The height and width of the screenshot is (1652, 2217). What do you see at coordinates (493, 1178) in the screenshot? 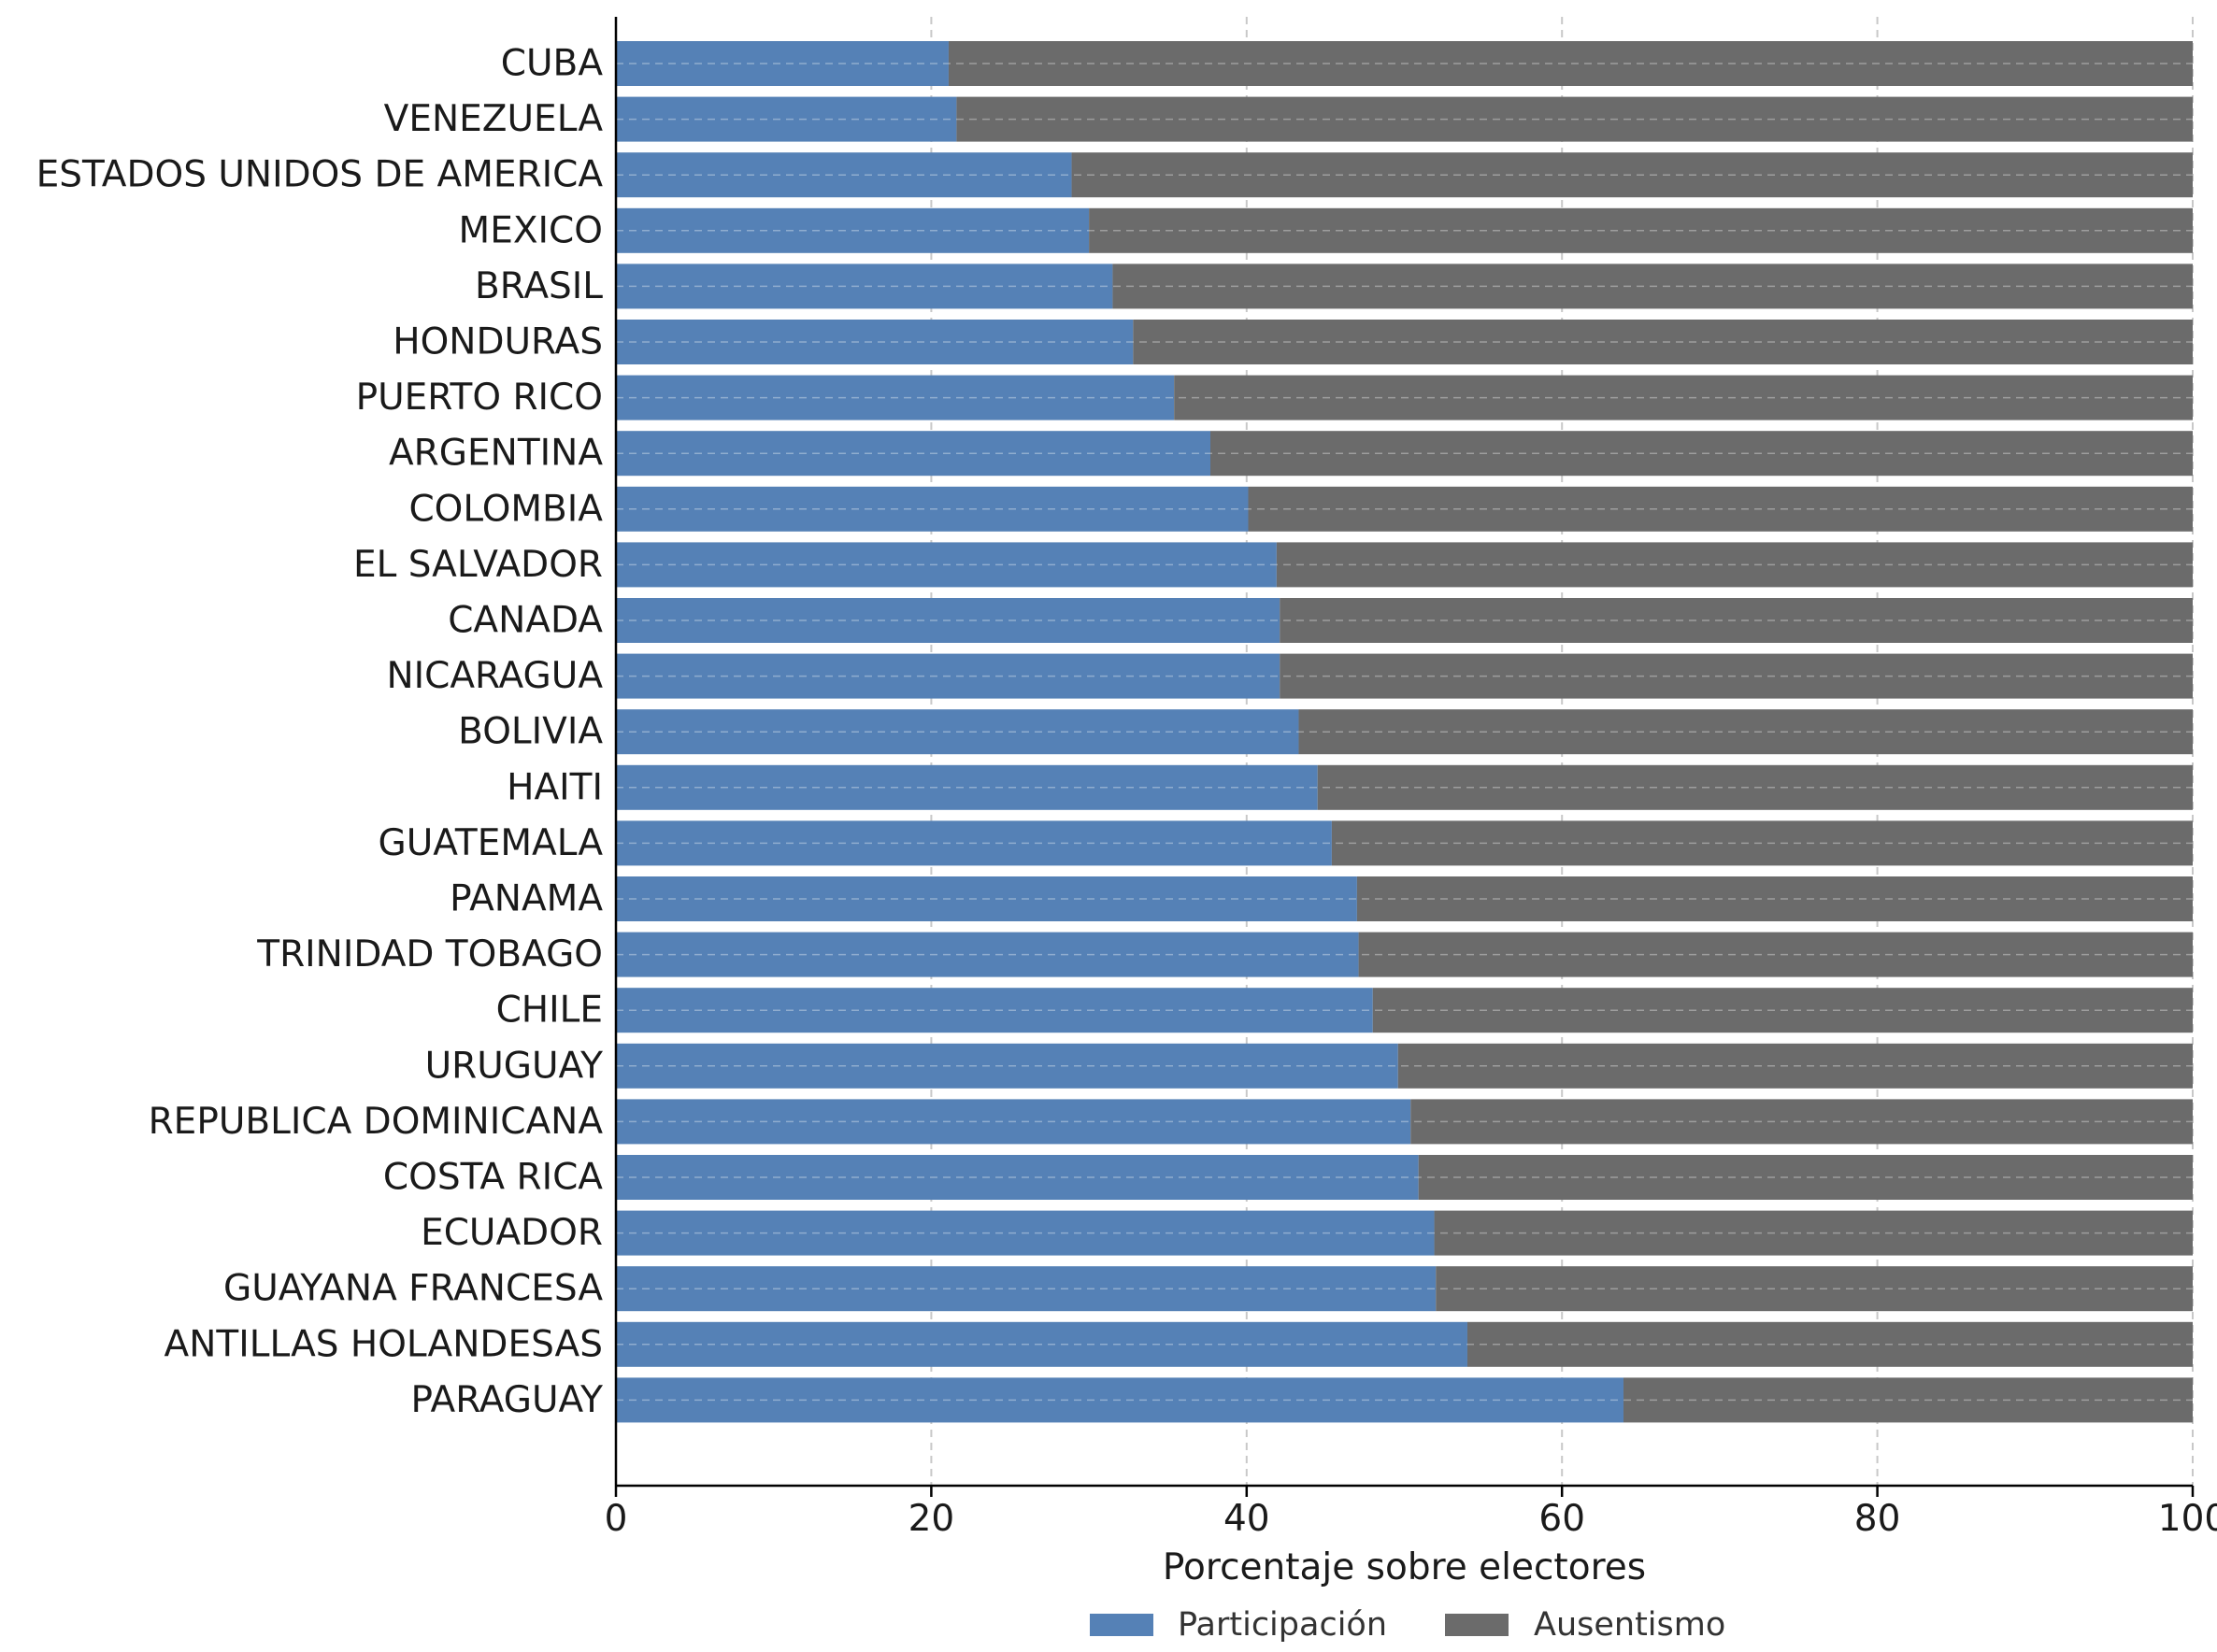
I see `category-label: COSTA RICA` at bounding box center [493, 1178].